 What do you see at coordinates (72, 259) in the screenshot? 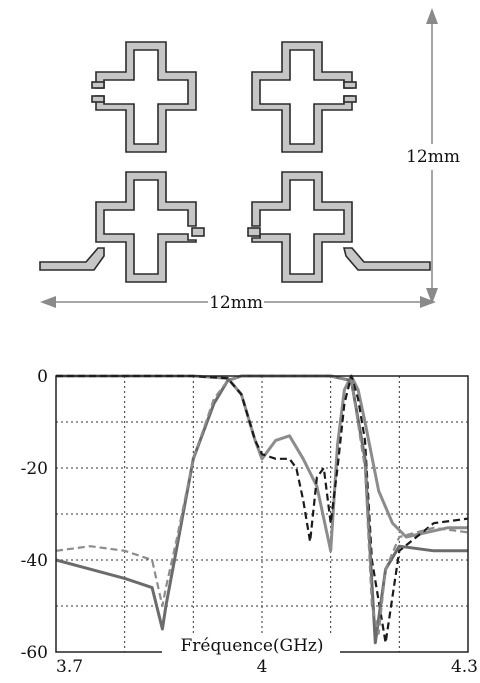
I see `bottom-left-feed-line` at bounding box center [72, 259].